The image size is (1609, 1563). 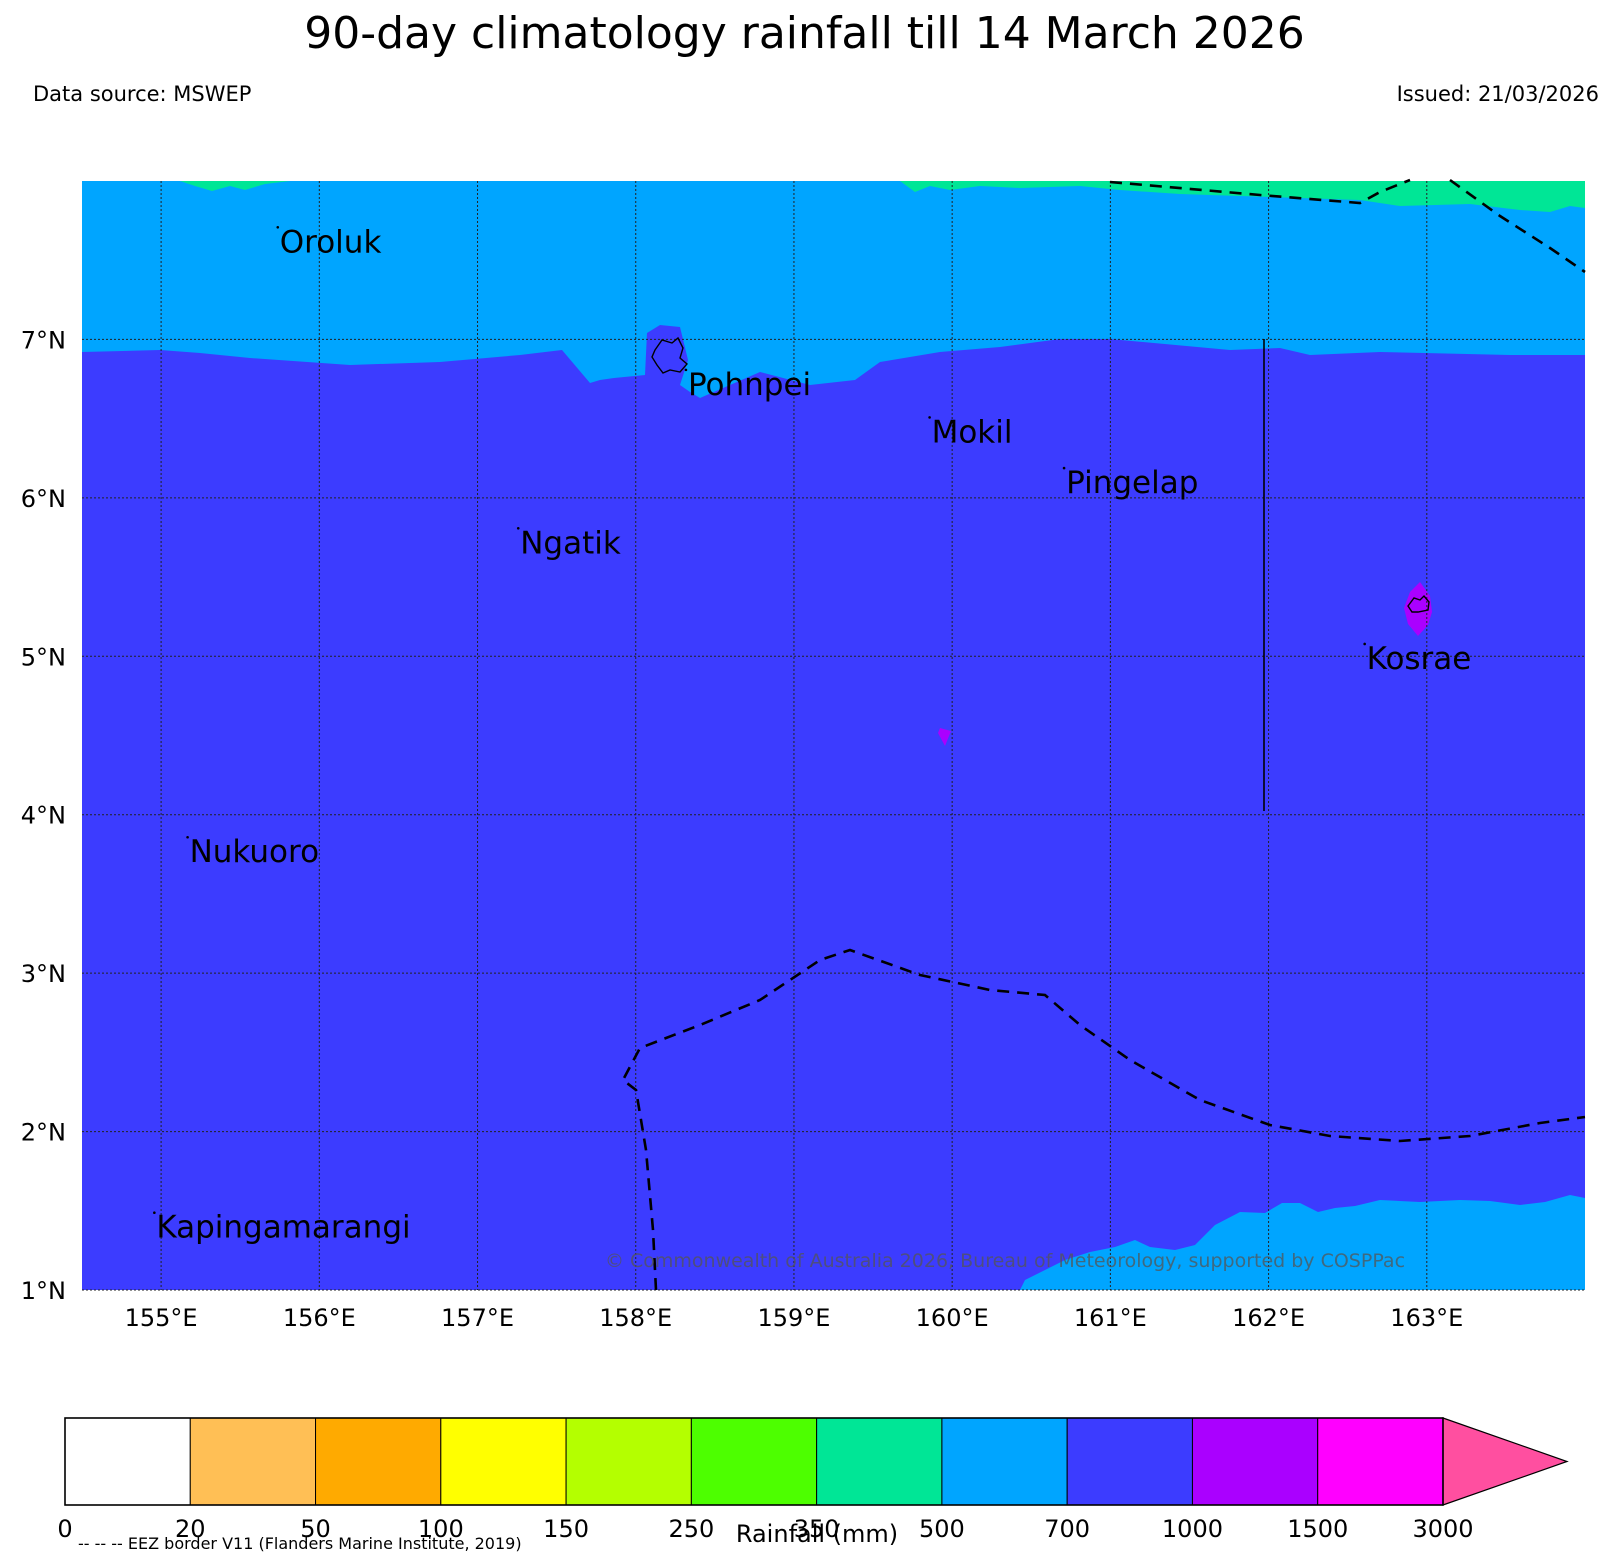 I want to click on colorbar-tick-label: 1000, so click(x=1192, y=1529).